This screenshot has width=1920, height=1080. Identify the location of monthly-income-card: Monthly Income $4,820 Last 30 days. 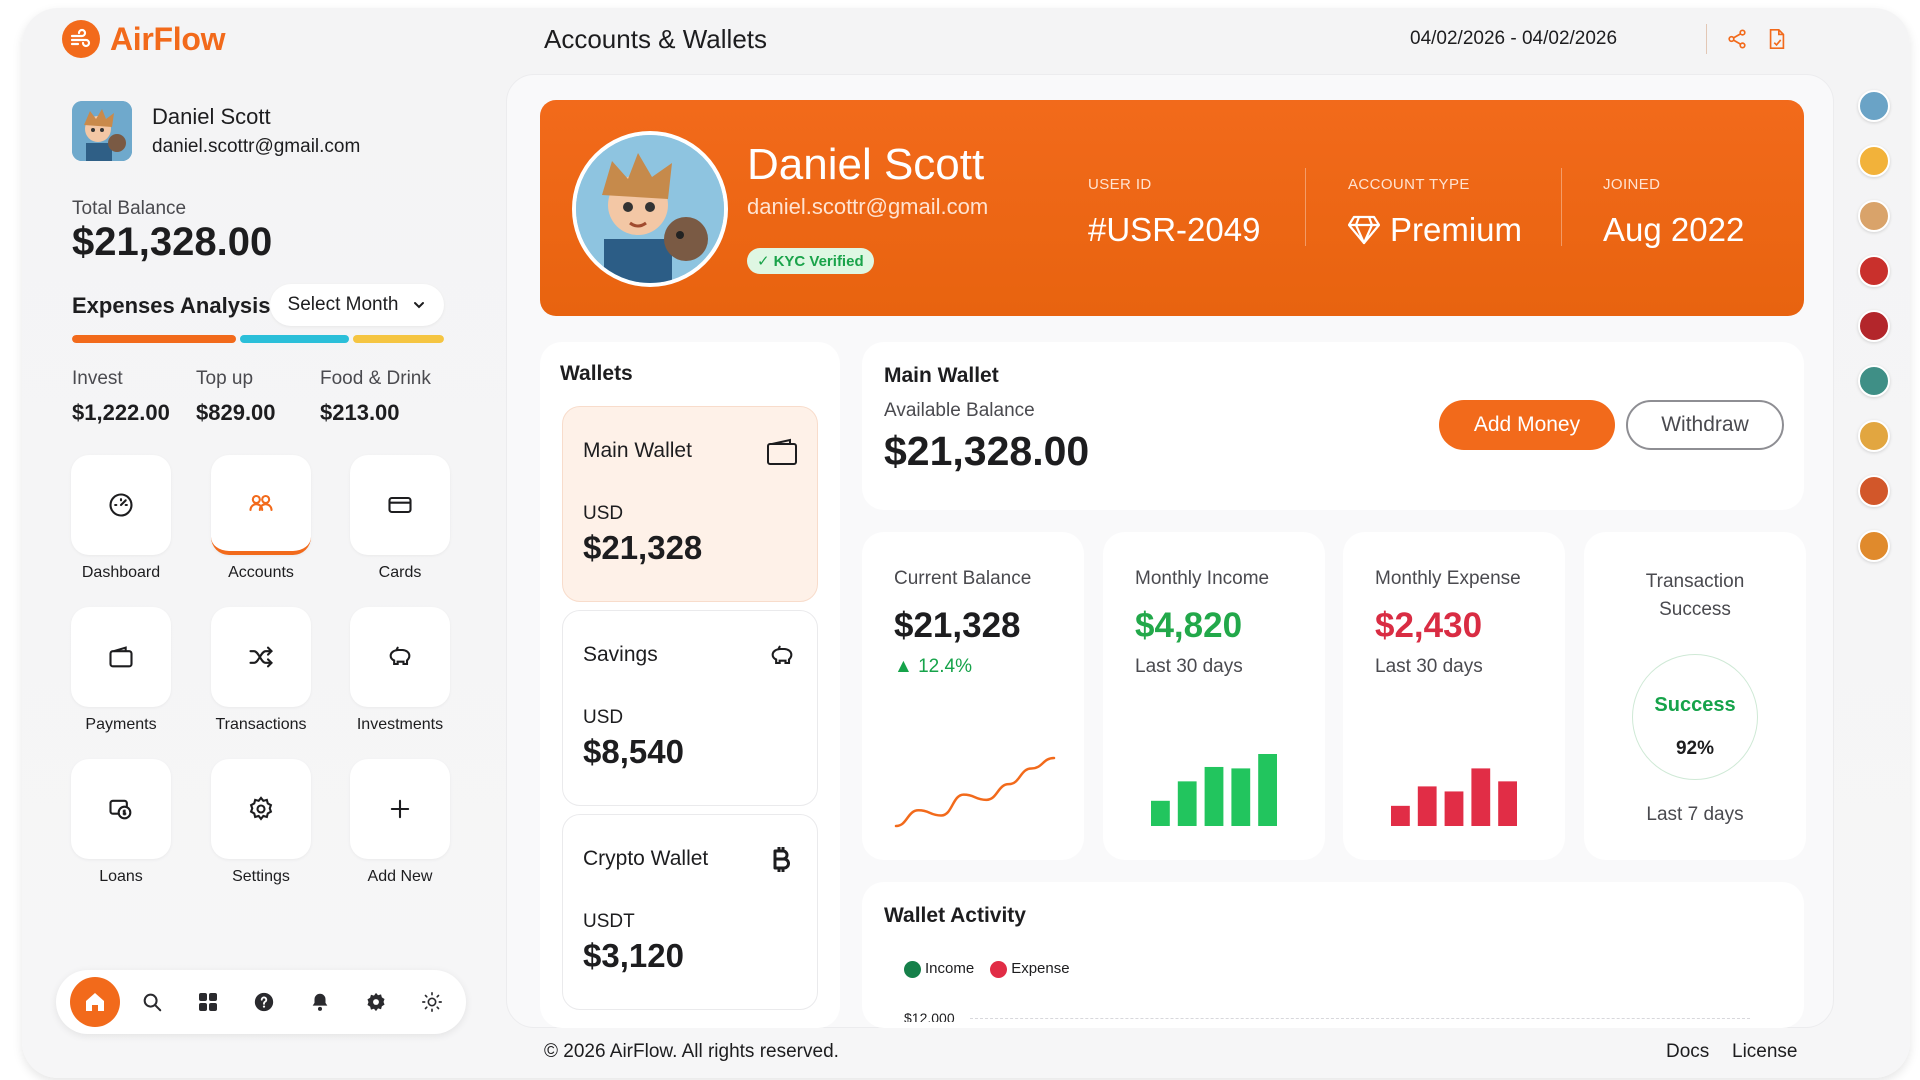
(1214, 696).